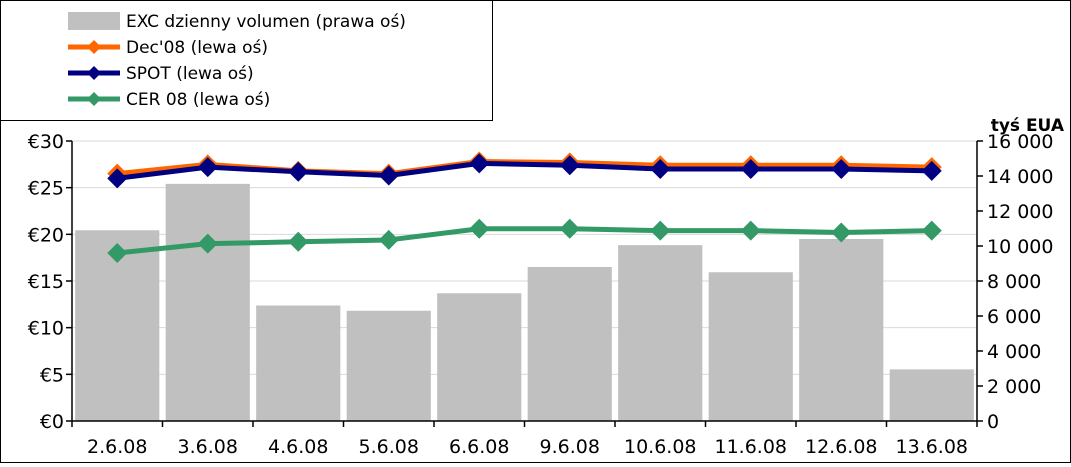 The image size is (1071, 467). Describe the element at coordinates (46, 235) in the screenshot. I see `left-tick-label: €20` at that location.